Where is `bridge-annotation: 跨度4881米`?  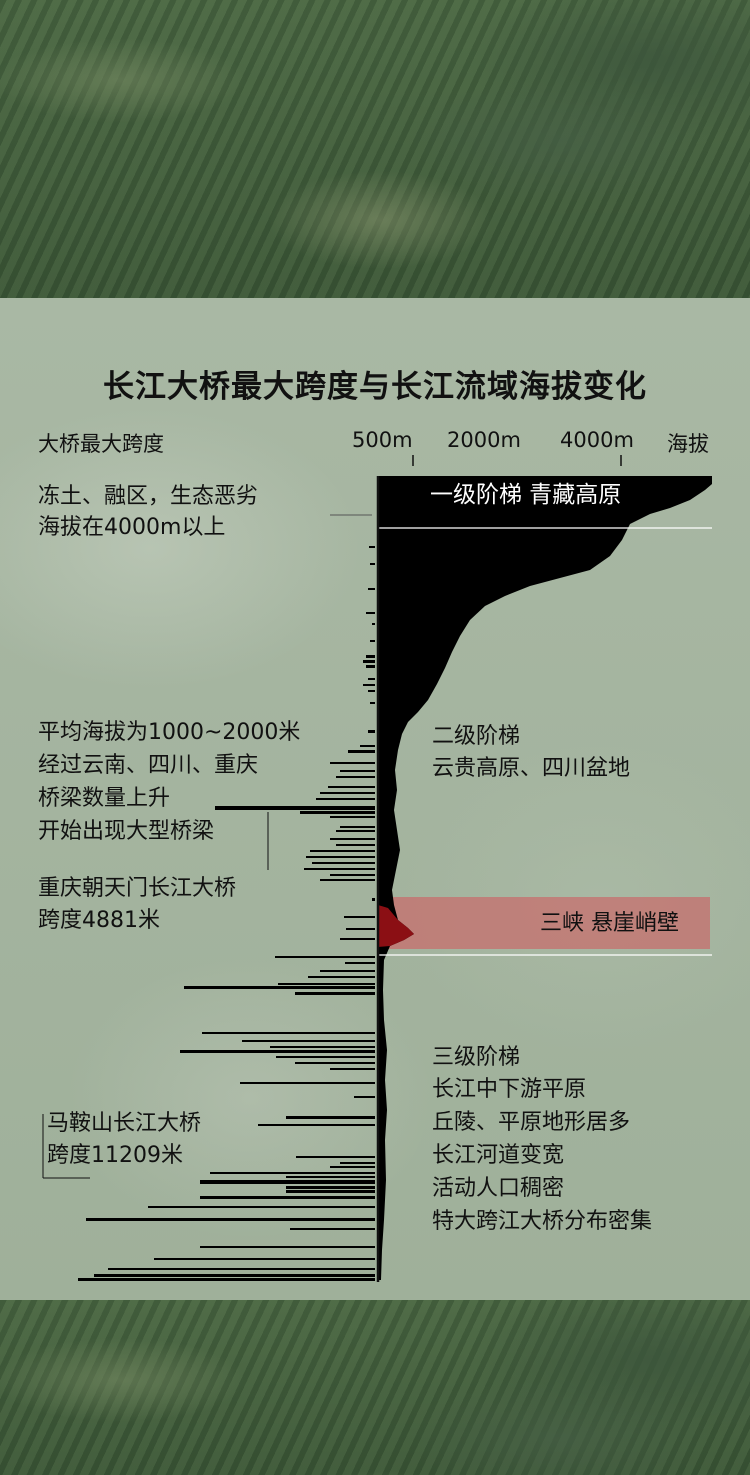 bridge-annotation: 跨度4881米 is located at coordinates (99, 920).